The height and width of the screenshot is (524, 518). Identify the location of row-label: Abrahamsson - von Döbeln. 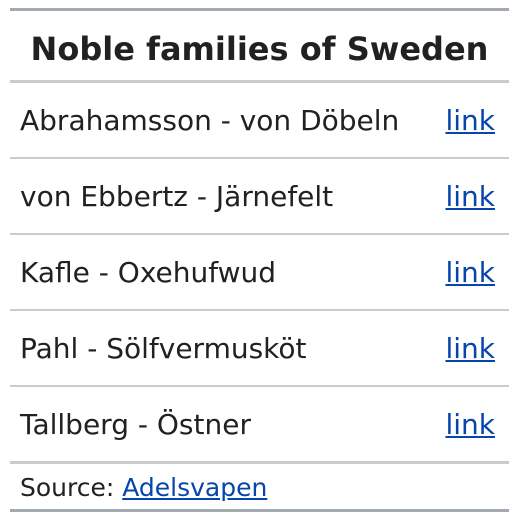
(210, 120).